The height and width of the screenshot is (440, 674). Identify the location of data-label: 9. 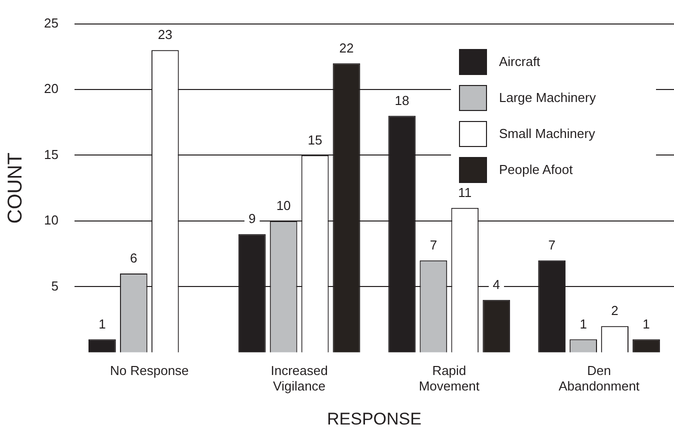
(252, 218).